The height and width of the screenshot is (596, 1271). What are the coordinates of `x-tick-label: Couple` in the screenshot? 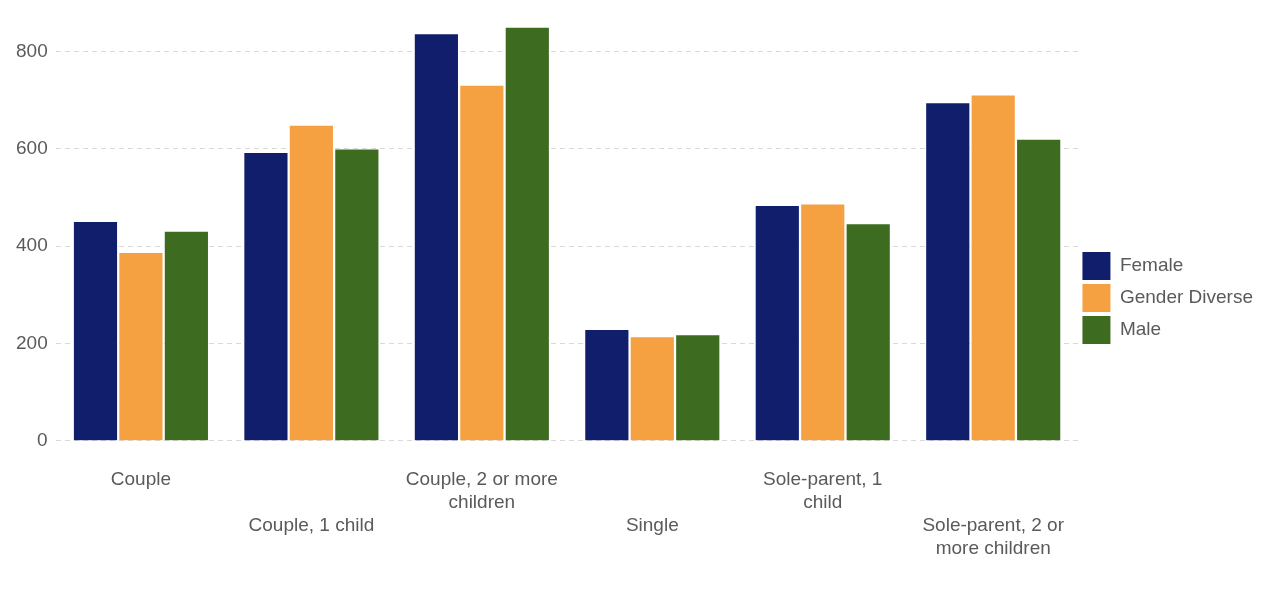 It's located at (141, 479).